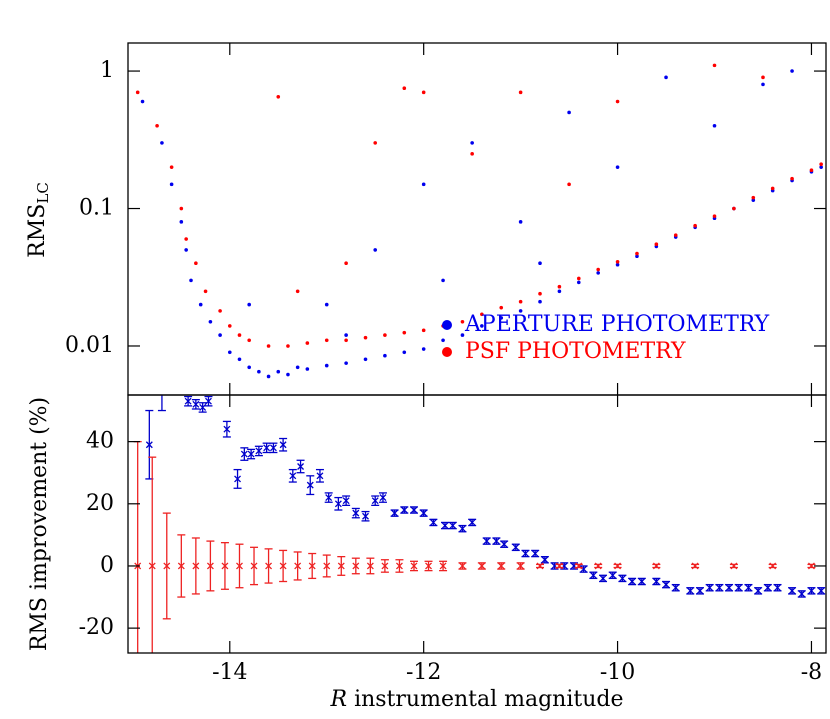 This screenshot has height=719, width=830. Describe the element at coordinates (423, 672) in the screenshot. I see `x-tick-label: -12` at that location.